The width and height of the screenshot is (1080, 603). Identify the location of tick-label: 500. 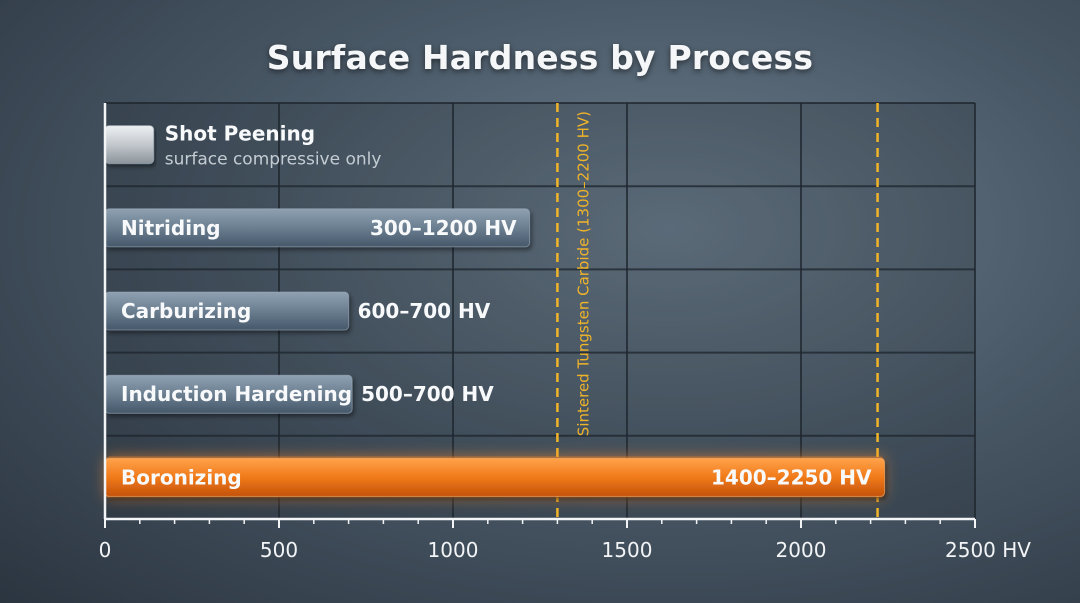
(279, 550).